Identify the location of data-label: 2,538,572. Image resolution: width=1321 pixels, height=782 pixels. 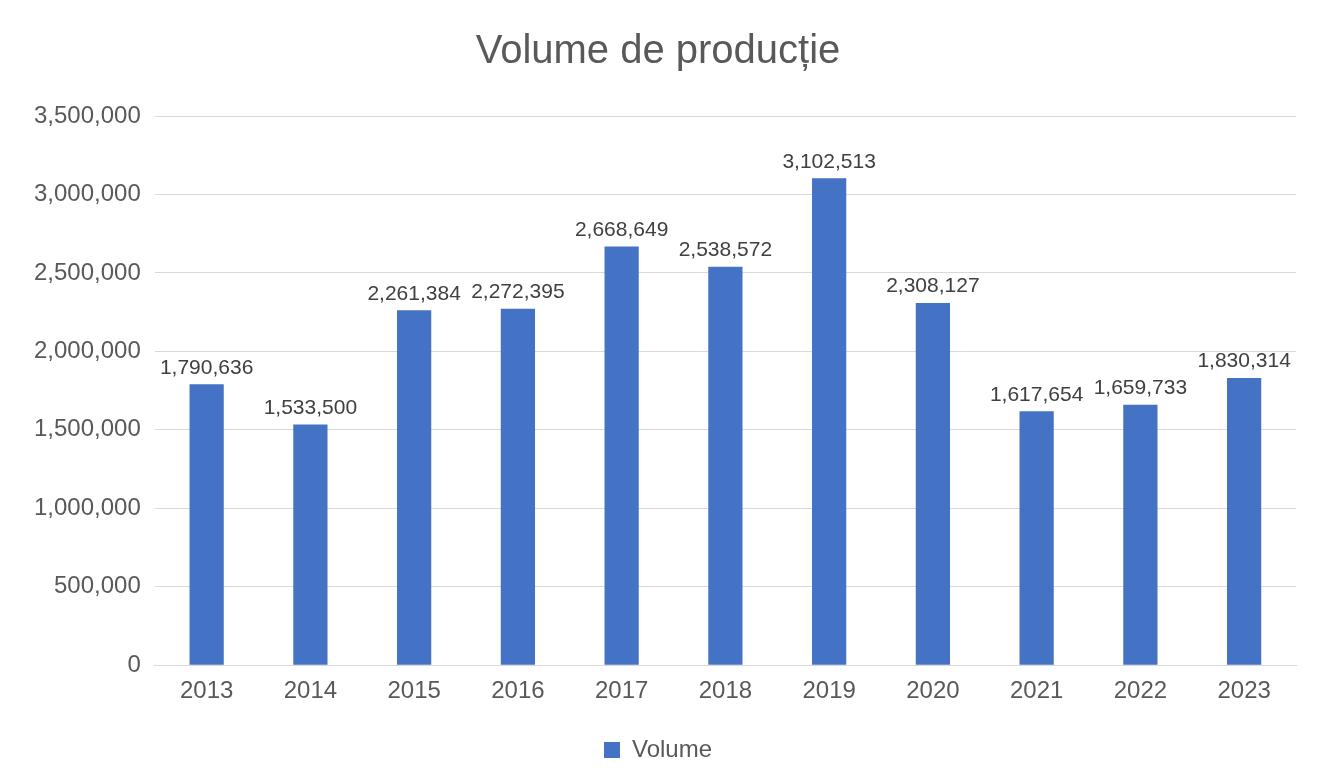
(725, 249).